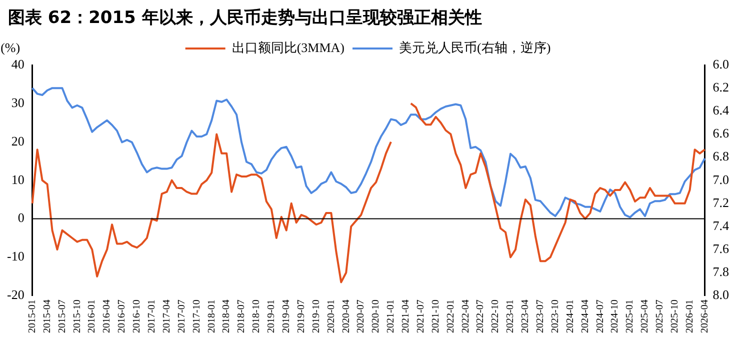 The height and width of the screenshot is (337, 738). Describe the element at coordinates (376, 317) in the screenshot. I see `x-tick-label: 2020-10` at that location.